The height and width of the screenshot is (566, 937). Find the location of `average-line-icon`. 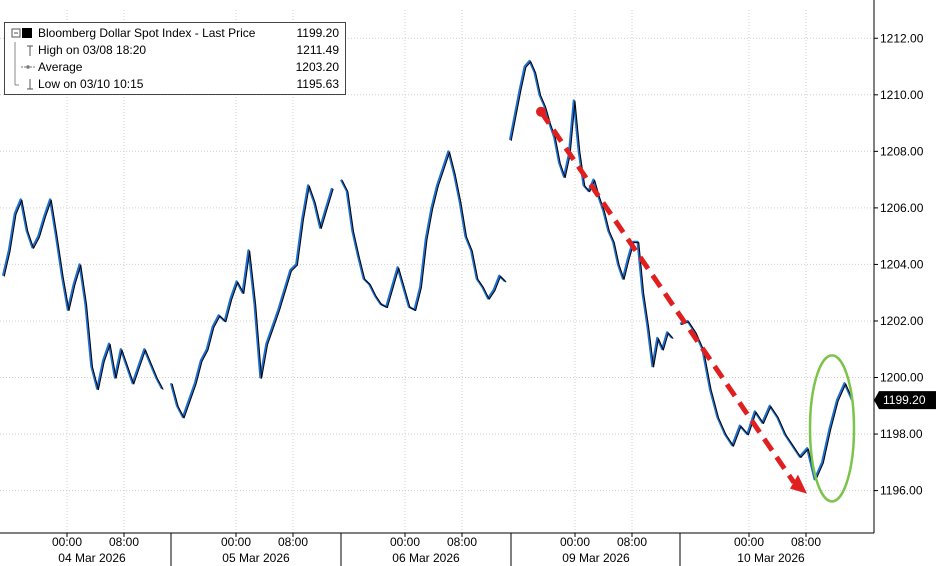

average-line-icon is located at coordinates (24, 67).